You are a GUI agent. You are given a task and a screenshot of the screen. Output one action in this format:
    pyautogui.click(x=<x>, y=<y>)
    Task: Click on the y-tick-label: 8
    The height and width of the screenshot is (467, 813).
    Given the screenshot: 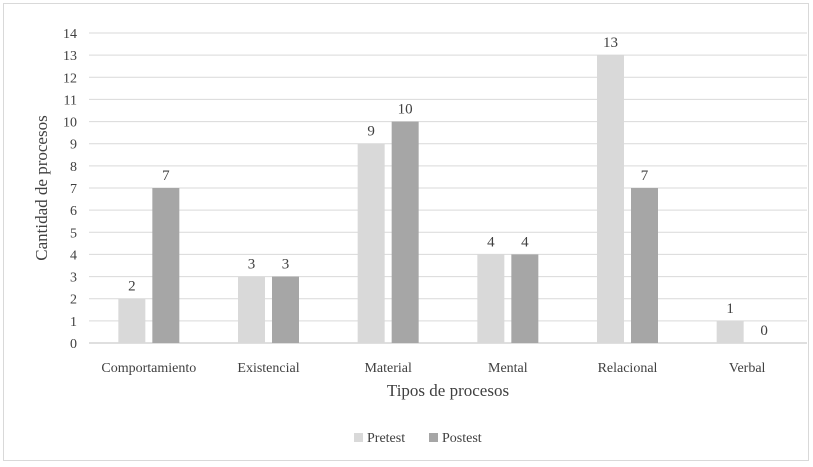 What is the action you would take?
    pyautogui.click(x=73, y=167)
    